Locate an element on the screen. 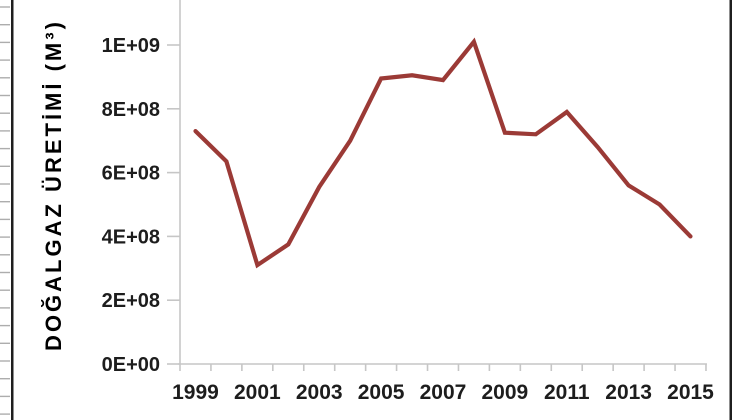 This screenshot has height=420, width=746. y-tick-label: 6E+08 is located at coordinates (131, 174).